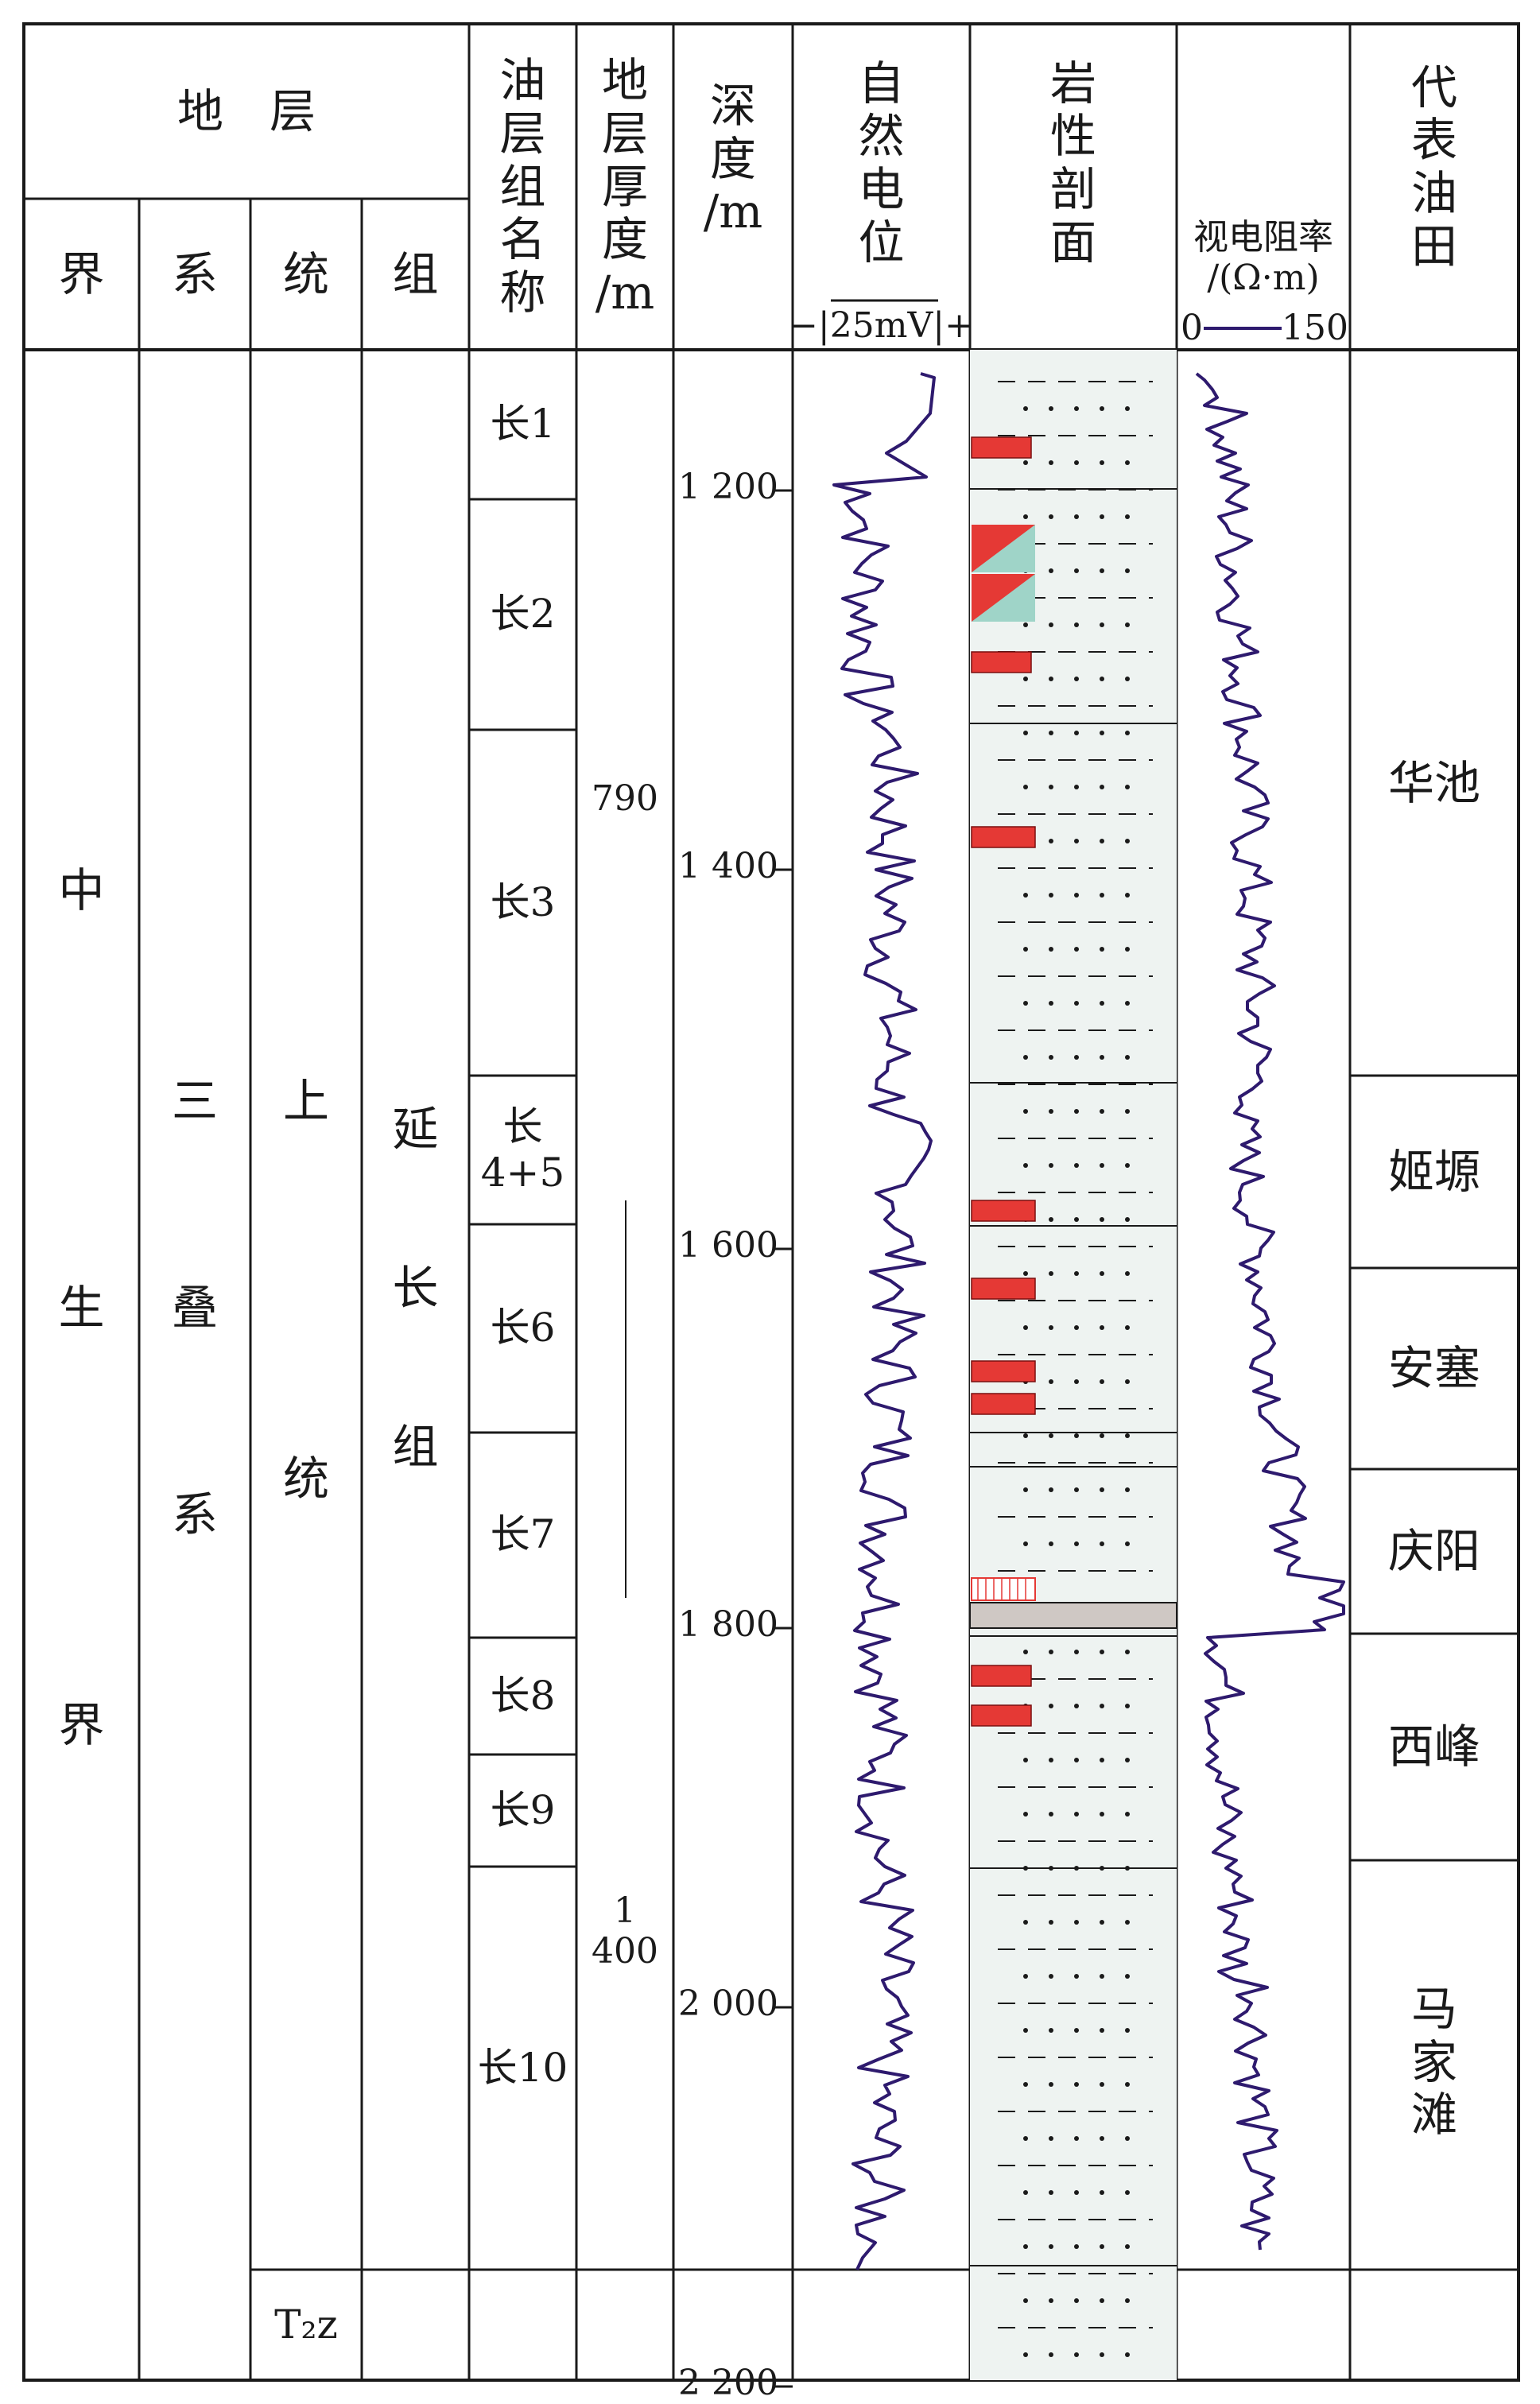 Image resolution: width=1540 pixels, height=2404 pixels. What do you see at coordinates (1003, 598) in the screenshot?
I see `red-triangle-bed` at bounding box center [1003, 598].